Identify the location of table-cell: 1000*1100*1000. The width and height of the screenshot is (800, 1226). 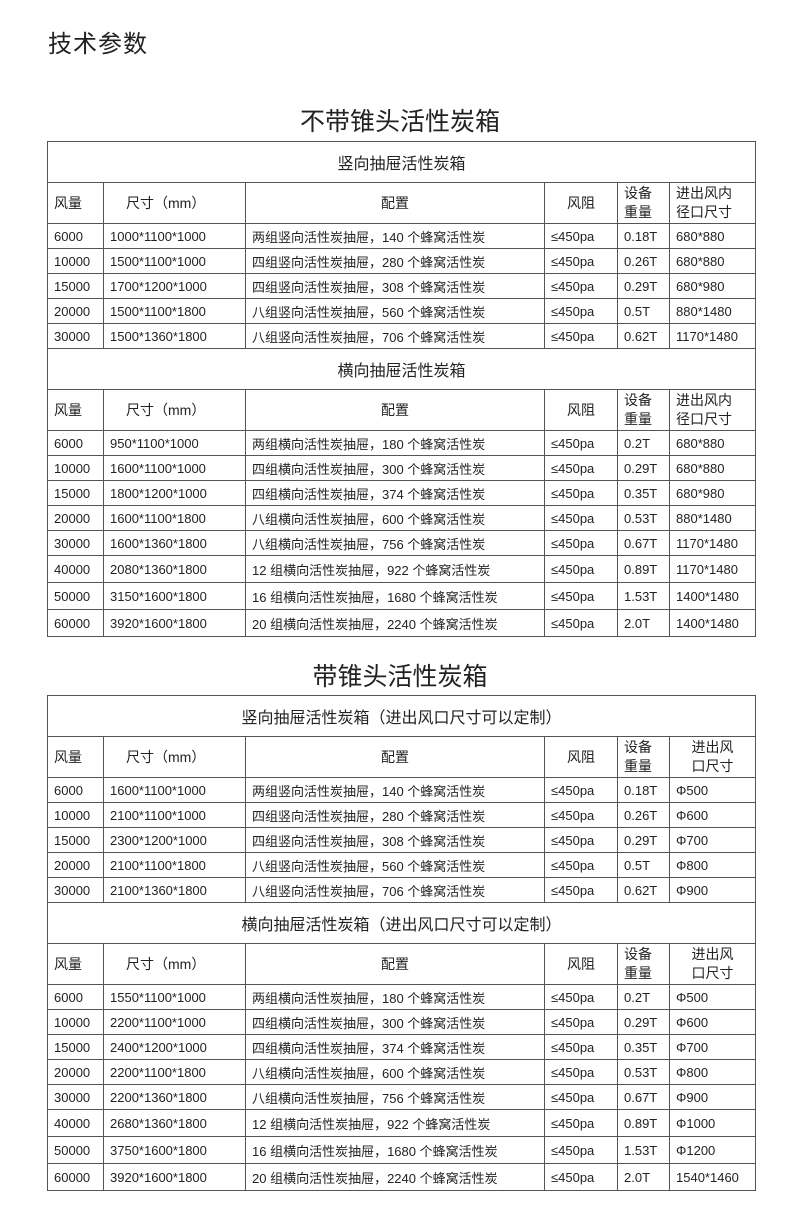
(174, 236).